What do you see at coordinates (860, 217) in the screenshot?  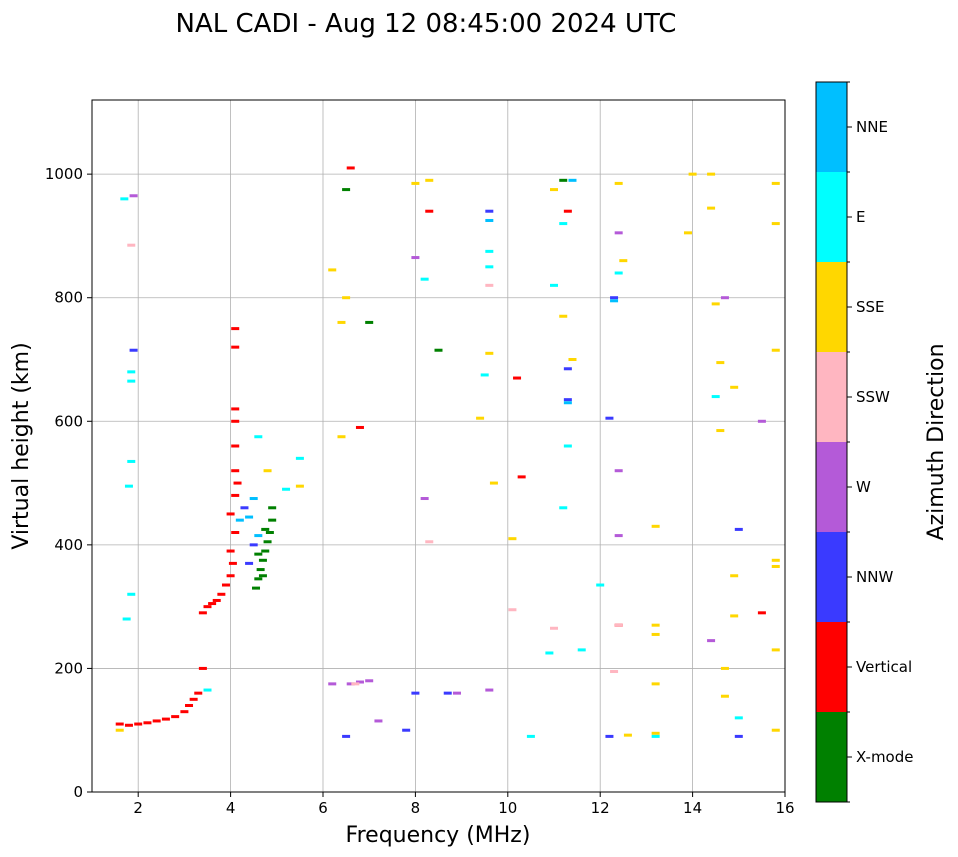 I see `colorbar-tick-label: E` at bounding box center [860, 217].